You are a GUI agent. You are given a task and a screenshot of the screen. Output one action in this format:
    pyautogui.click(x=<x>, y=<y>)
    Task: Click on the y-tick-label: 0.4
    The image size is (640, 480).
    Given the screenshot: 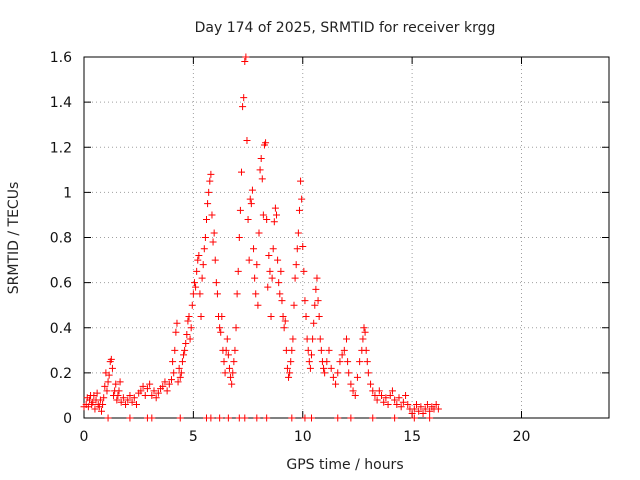 What is the action you would take?
    pyautogui.click(x=61, y=329)
    